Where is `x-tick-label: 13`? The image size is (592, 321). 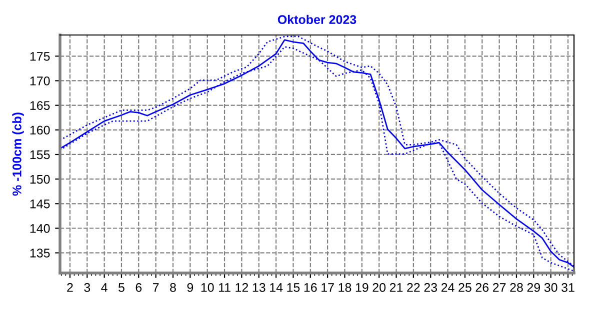
x-tick-label: 13 is located at coordinates (259, 287).